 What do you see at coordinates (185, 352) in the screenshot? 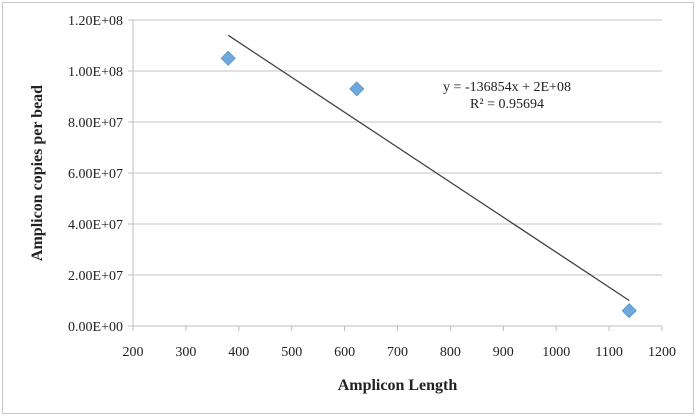
I see `x-tick-label: 300` at bounding box center [185, 352].